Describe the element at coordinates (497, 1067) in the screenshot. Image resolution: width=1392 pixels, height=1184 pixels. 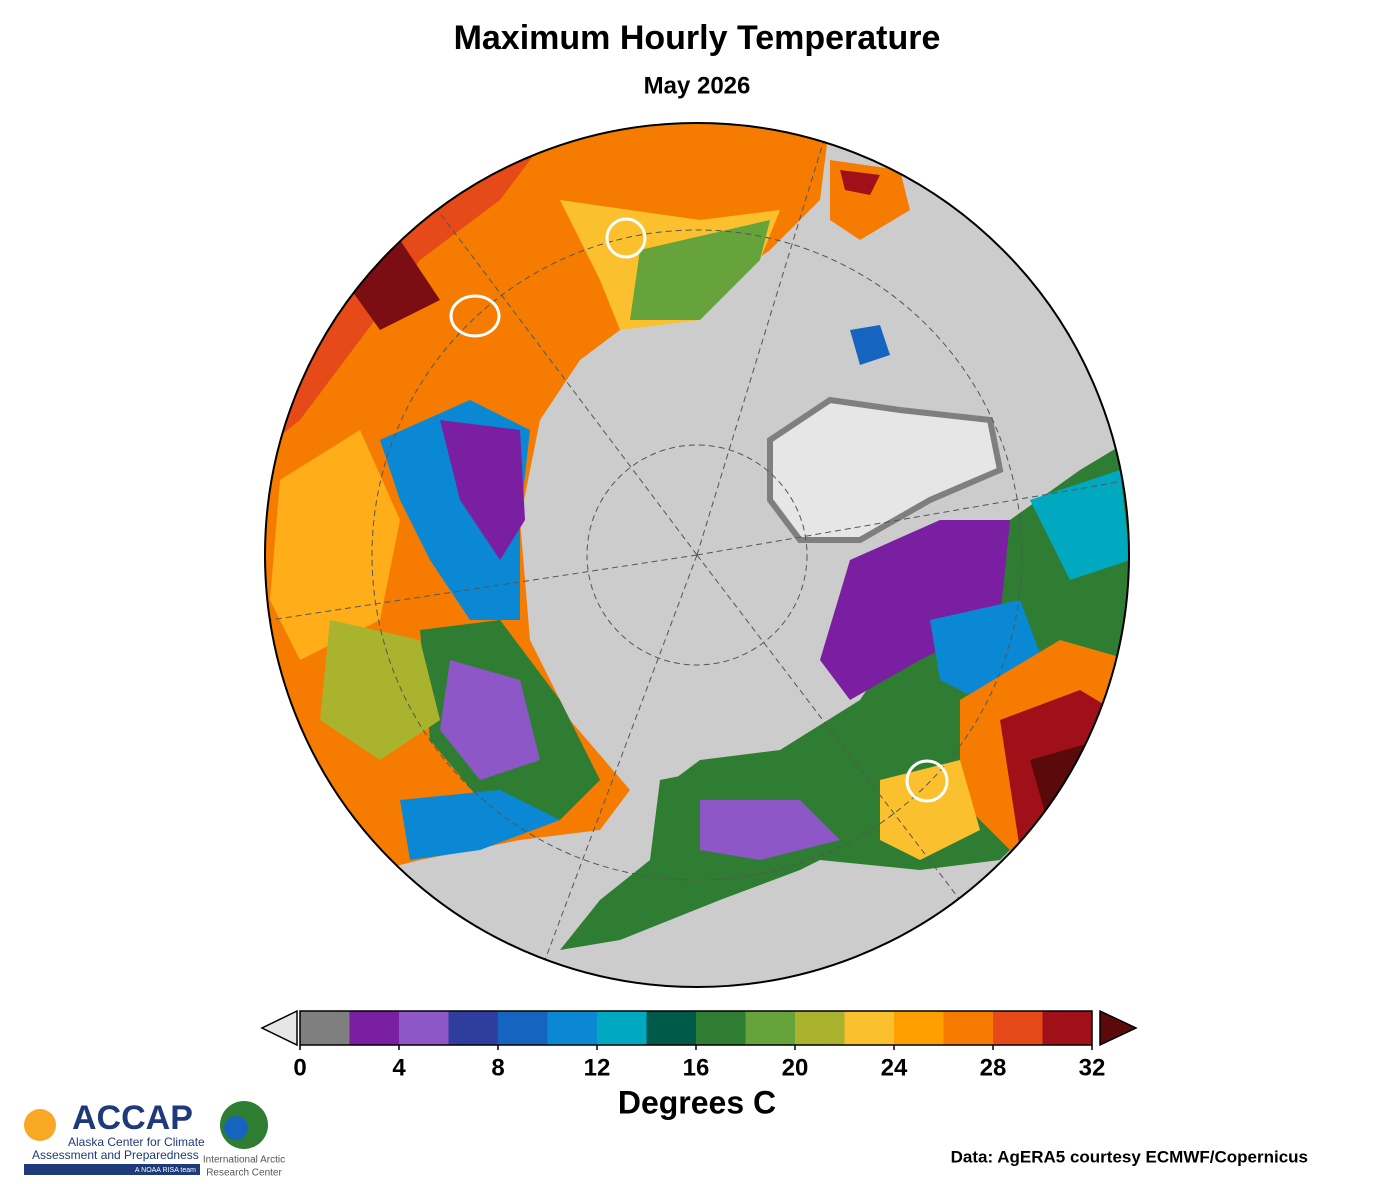
I see `colorbar-tick-label: 8` at that location.